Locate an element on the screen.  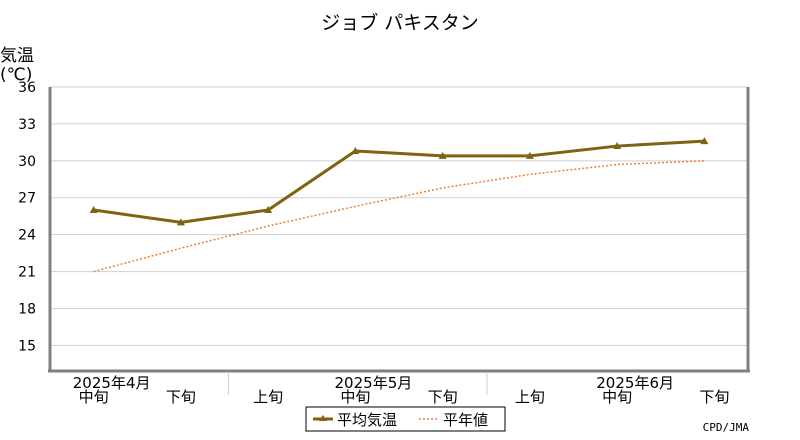
x-month-label: 2025年6月 is located at coordinates (635, 383).